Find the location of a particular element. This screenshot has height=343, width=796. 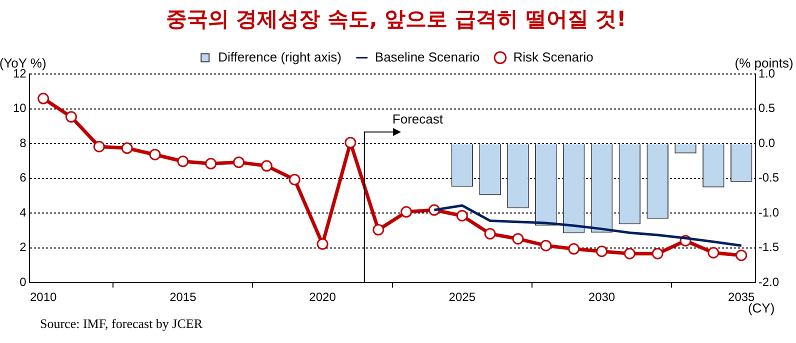

y-tick-label: 10 is located at coordinates (19, 108).